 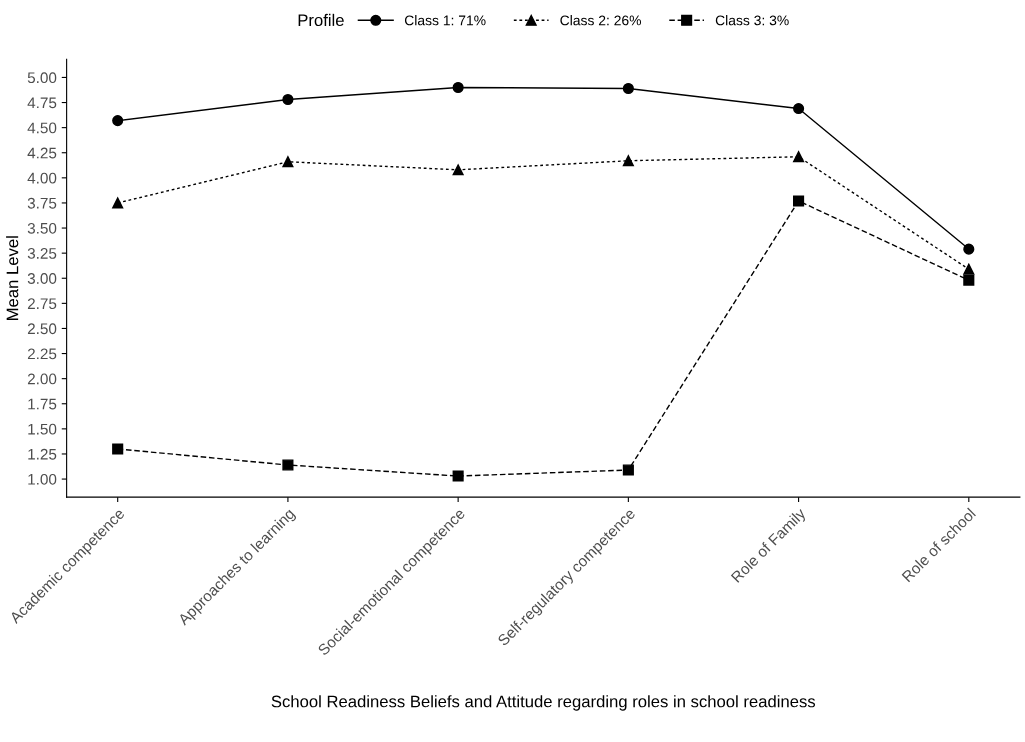 What do you see at coordinates (42, 78) in the screenshot?
I see `y-tick-label: 5.00` at bounding box center [42, 78].